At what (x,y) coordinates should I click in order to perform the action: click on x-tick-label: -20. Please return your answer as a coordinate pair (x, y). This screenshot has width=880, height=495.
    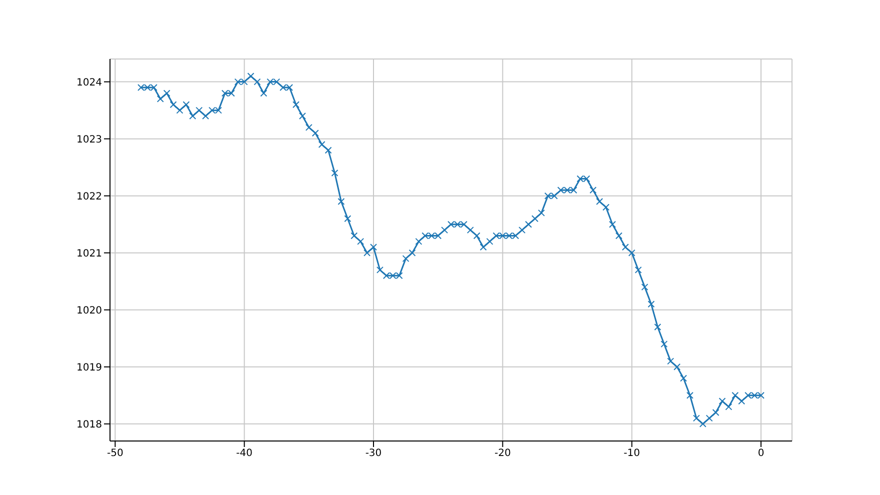
    Looking at the image, I should click on (502, 454).